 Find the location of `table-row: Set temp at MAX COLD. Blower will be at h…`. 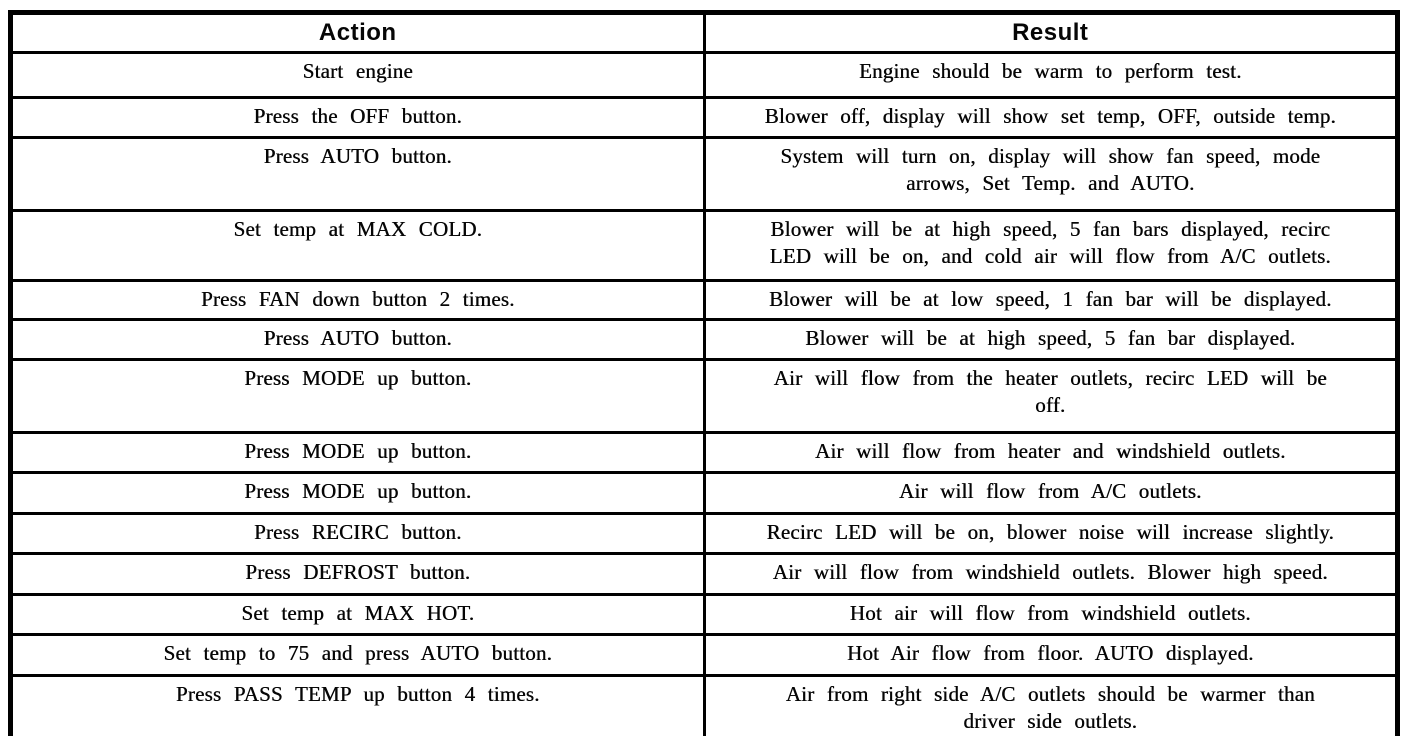

table-row: Set temp at MAX COLD. Blower will be at h… is located at coordinates (704, 245).